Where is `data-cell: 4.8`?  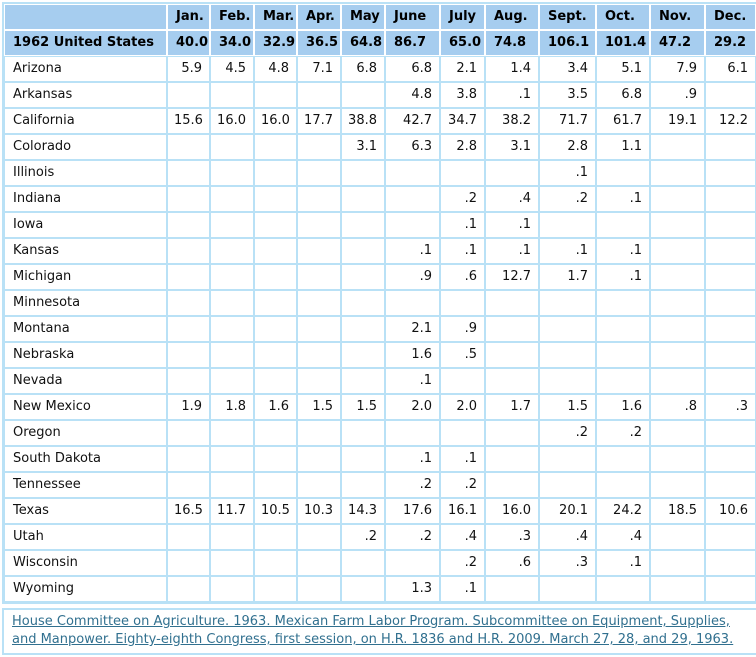
data-cell: 4.8 is located at coordinates (275, 69).